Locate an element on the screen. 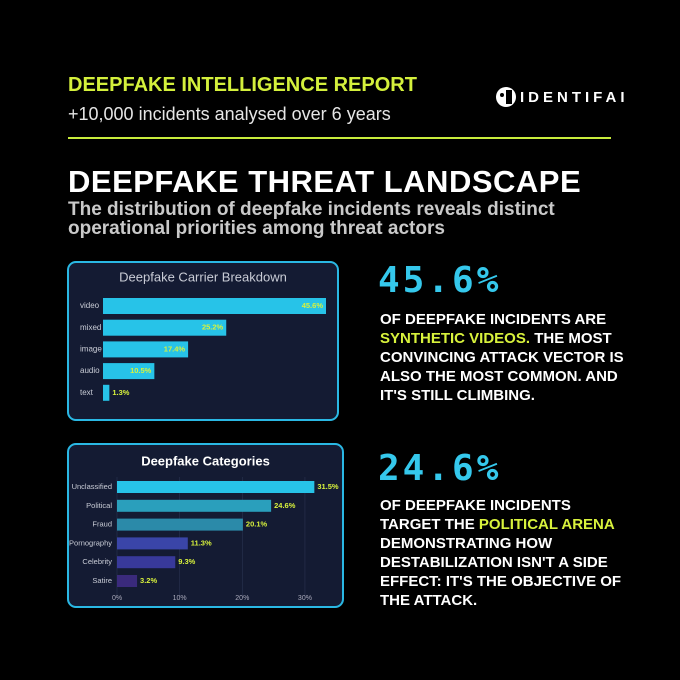 This screenshot has height=680, width=680. data-label: 17.4% is located at coordinates (175, 348).